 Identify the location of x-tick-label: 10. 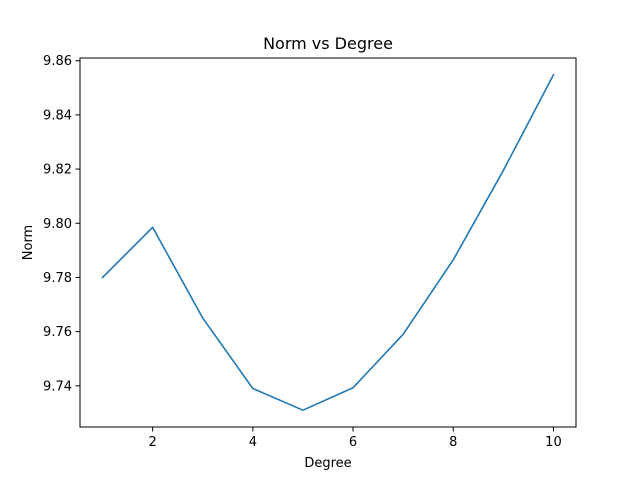
(553, 442).